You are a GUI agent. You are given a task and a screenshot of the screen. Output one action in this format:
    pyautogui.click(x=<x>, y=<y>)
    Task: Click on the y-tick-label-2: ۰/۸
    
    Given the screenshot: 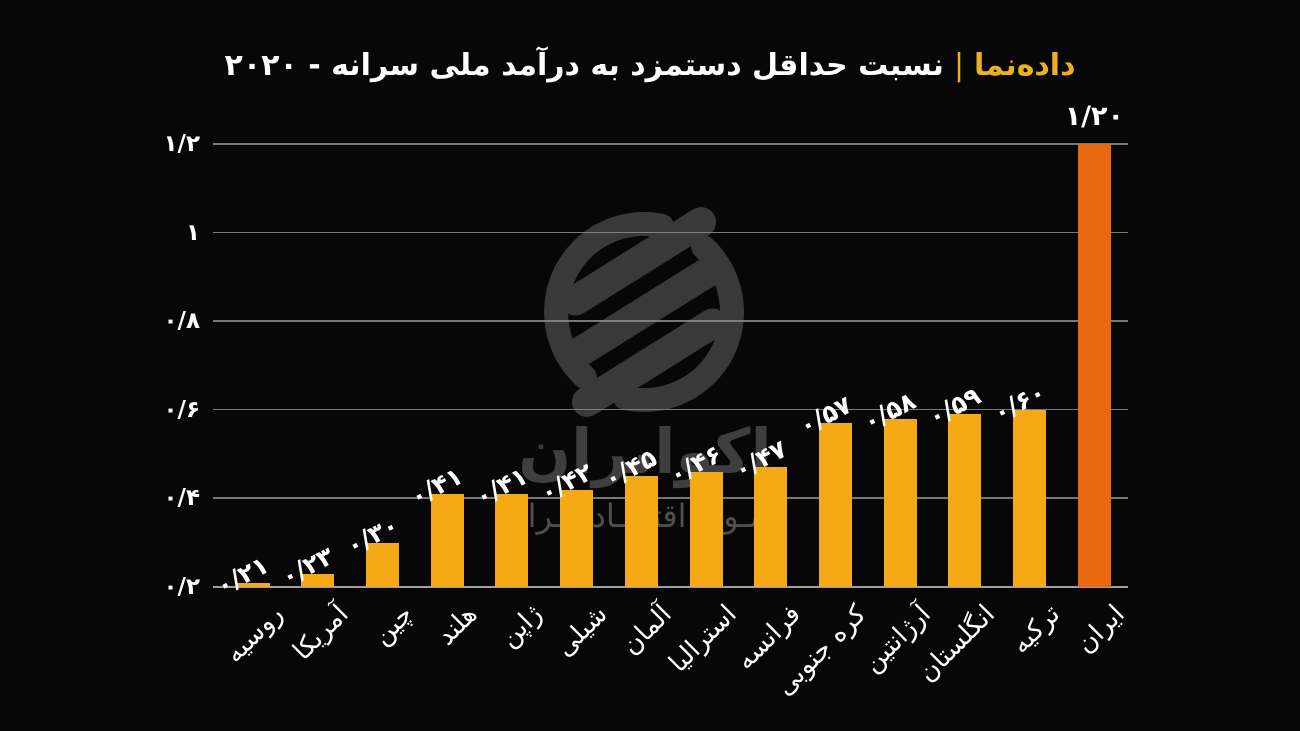 What is the action you would take?
    pyautogui.click(x=181, y=321)
    